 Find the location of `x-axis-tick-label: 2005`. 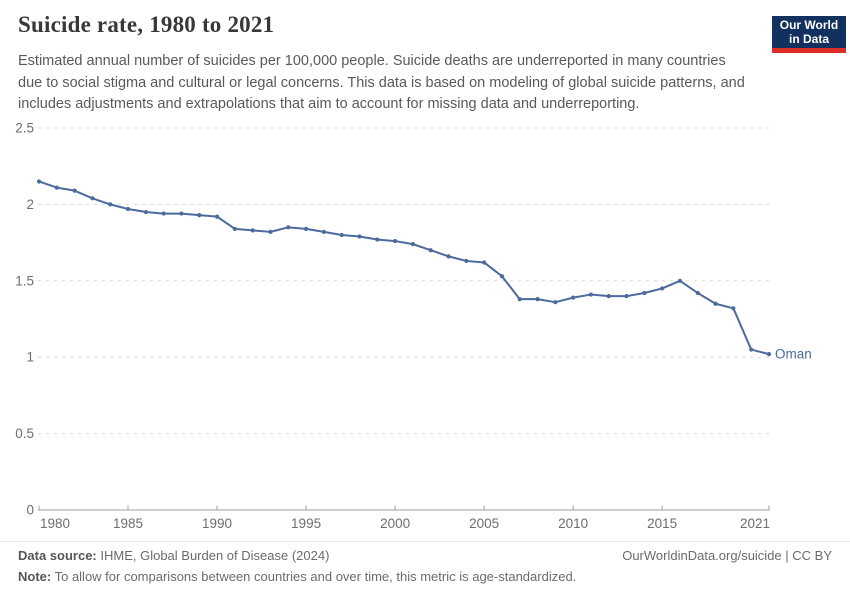

x-axis-tick-label: 2005 is located at coordinates (484, 523).